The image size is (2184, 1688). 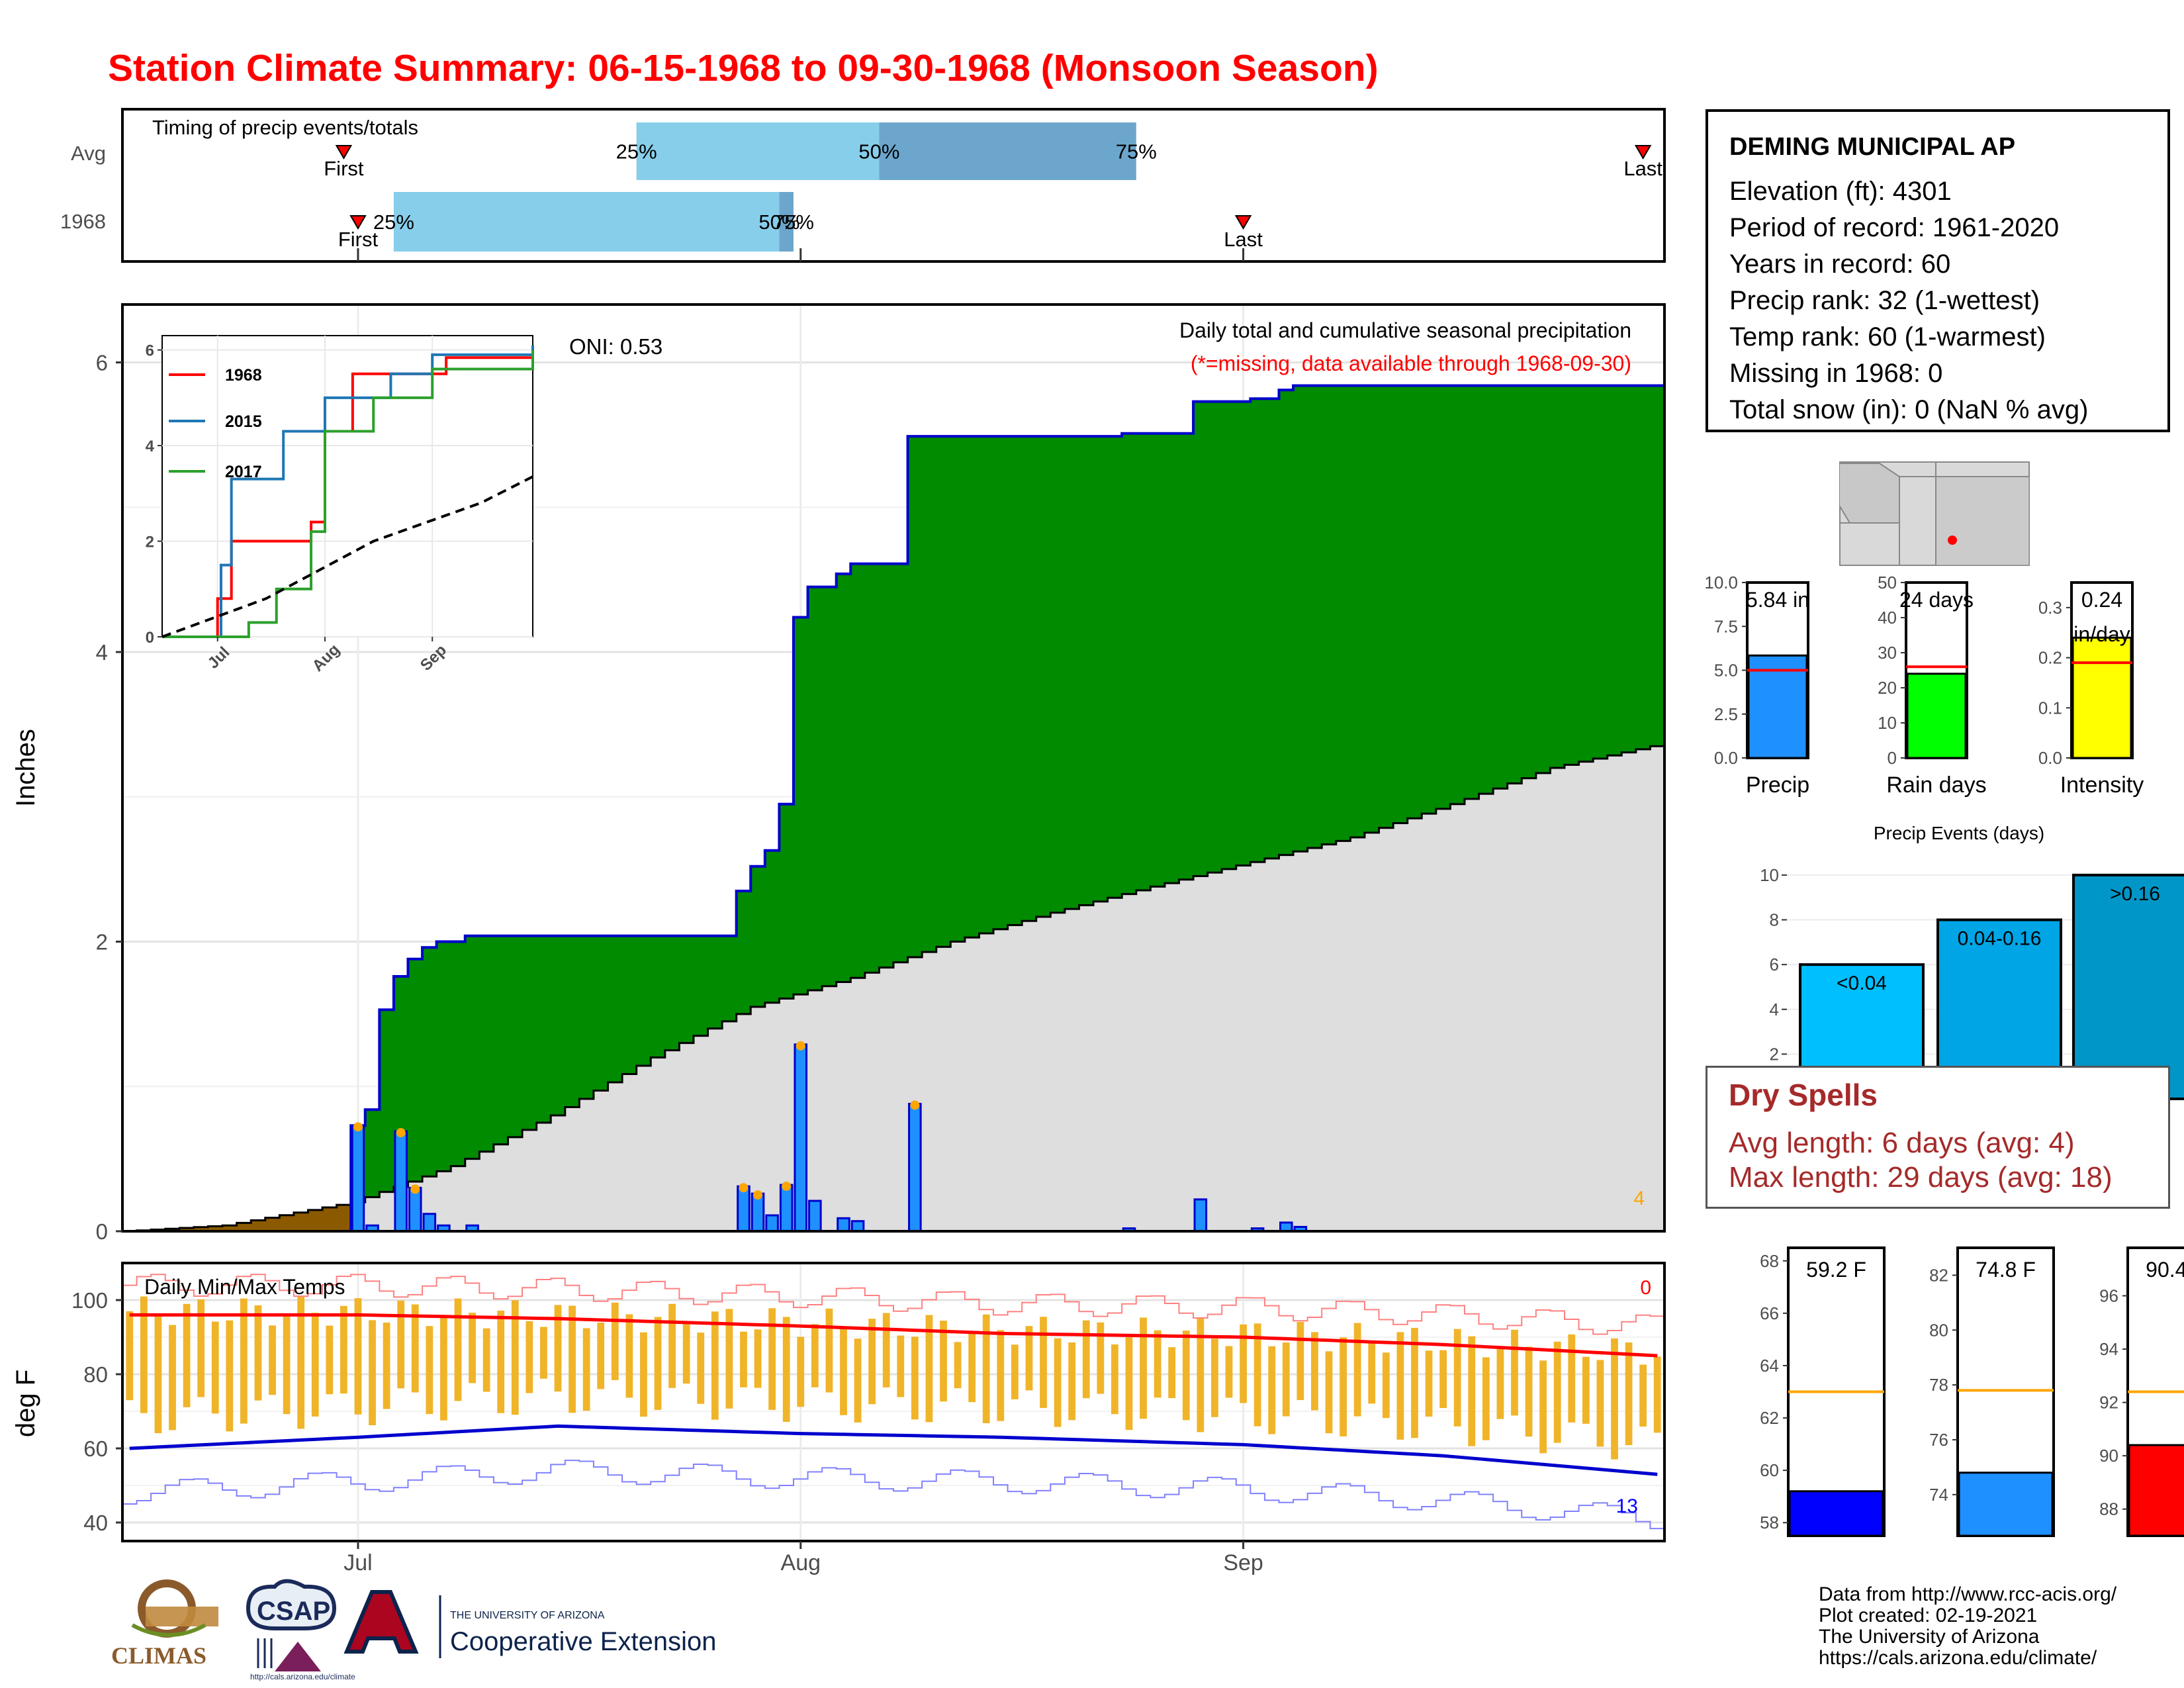 What do you see at coordinates (1928, 1615) in the screenshot?
I see `footer-plot-created: Plot created: 02-19-2021` at bounding box center [1928, 1615].